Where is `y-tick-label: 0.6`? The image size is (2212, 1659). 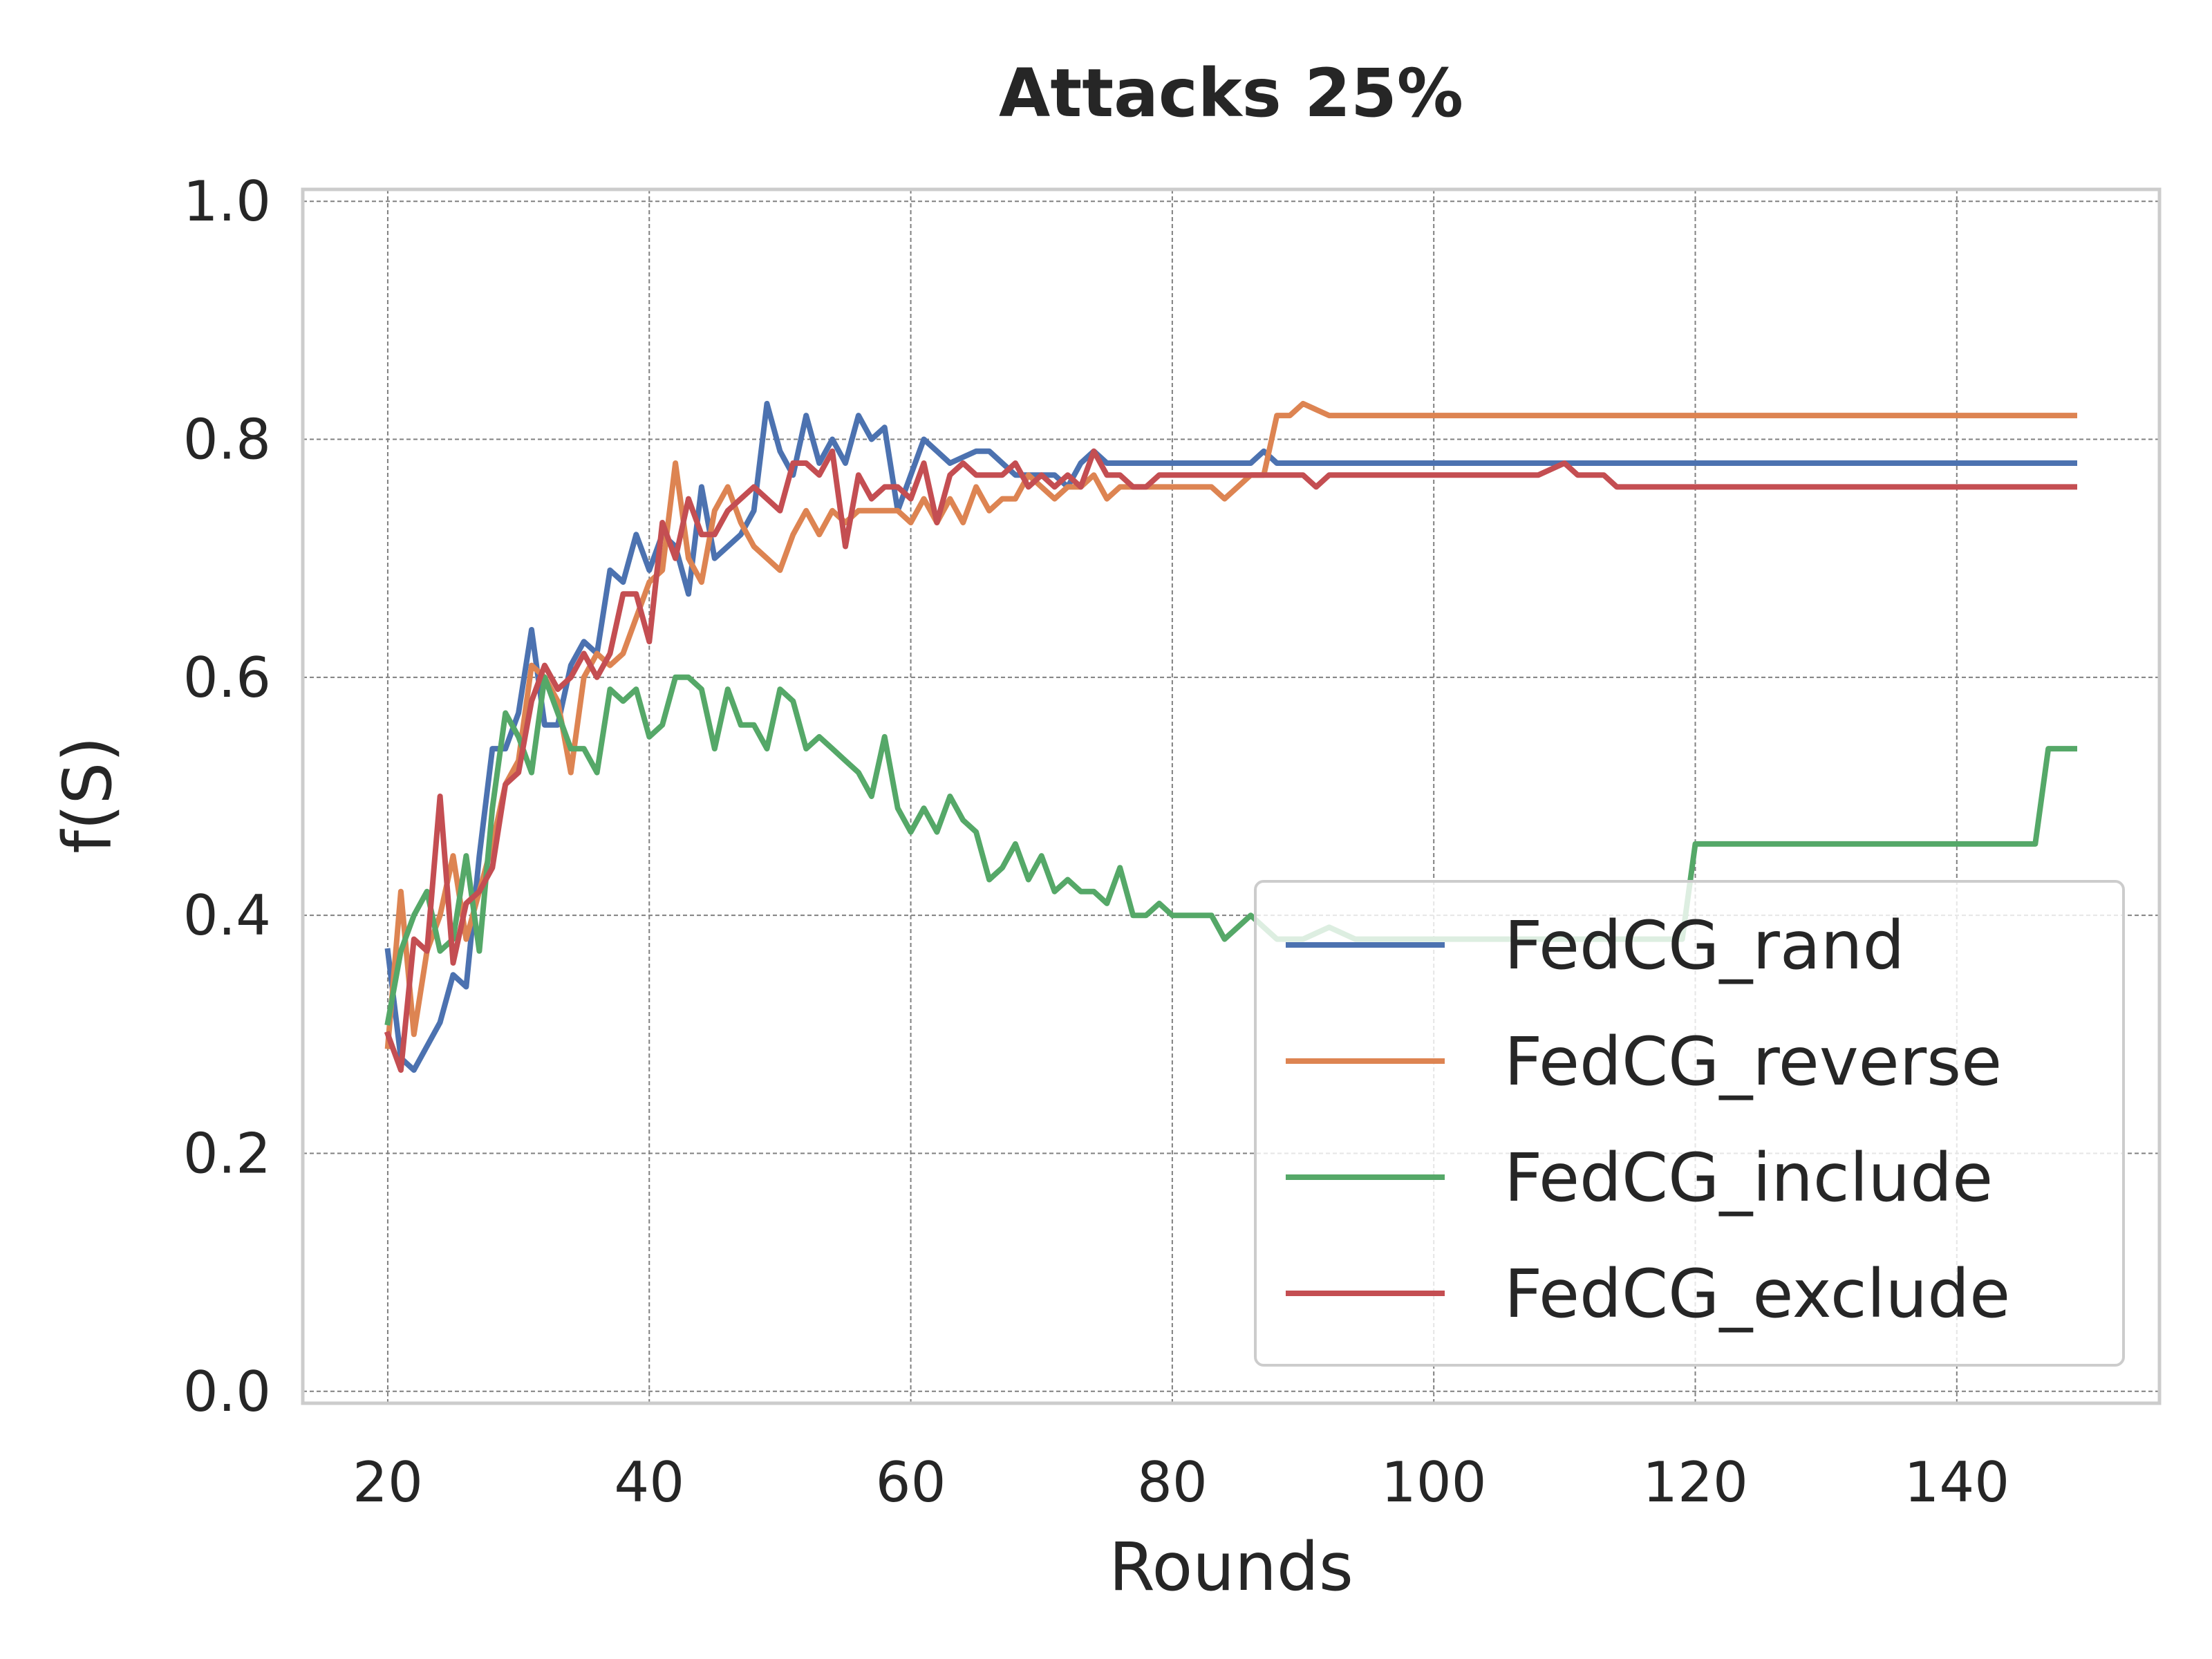 y-tick-label: 0.6 is located at coordinates (227, 678).